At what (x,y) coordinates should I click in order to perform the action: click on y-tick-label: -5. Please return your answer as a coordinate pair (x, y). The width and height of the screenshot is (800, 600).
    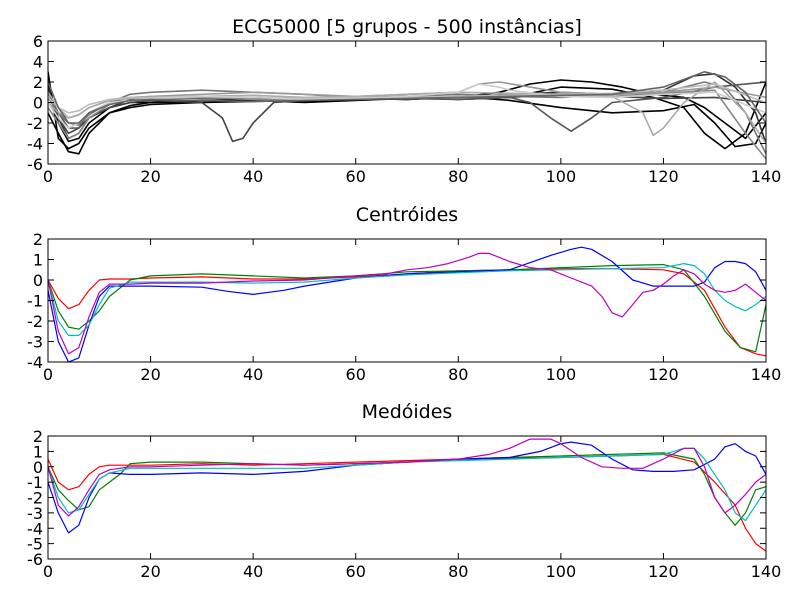
    Looking at the image, I should click on (35, 544).